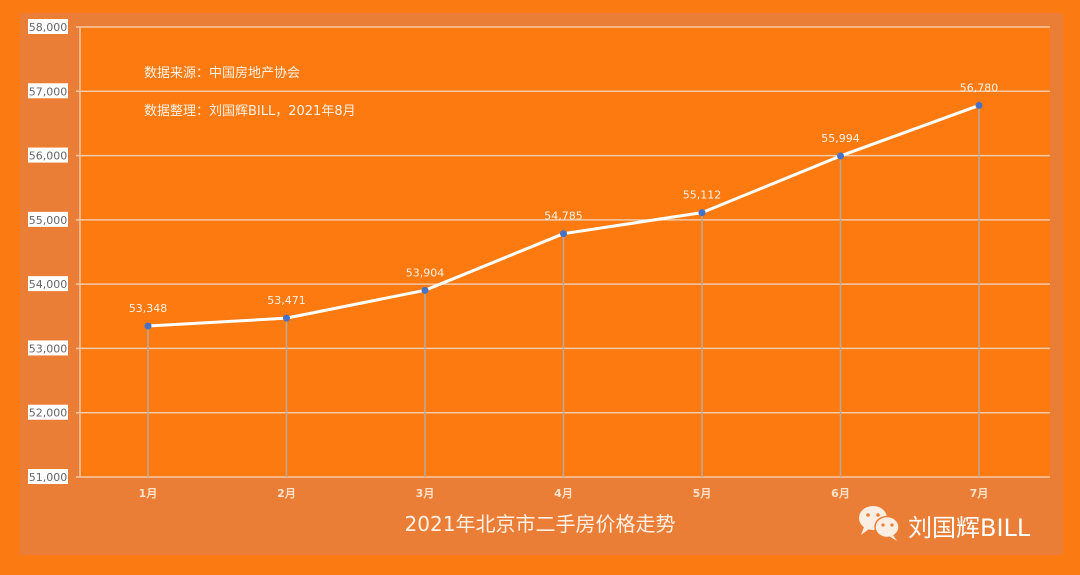 The height and width of the screenshot is (575, 1080). What do you see at coordinates (563, 216) in the screenshot?
I see `data-label: 54,785` at bounding box center [563, 216].